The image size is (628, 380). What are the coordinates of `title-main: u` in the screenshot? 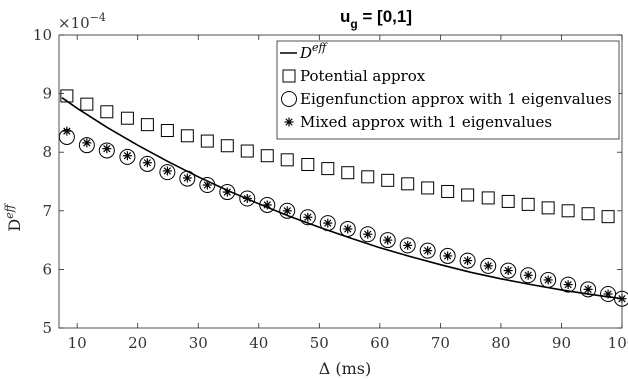 It's located at (345, 16).